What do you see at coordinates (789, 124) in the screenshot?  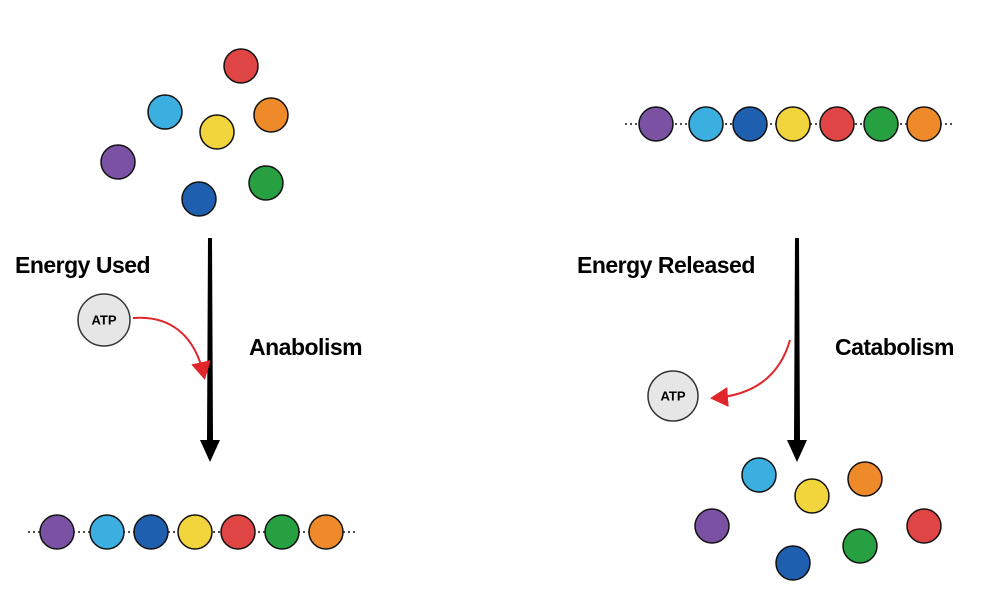 I see `molecule-chain-right` at bounding box center [789, 124].